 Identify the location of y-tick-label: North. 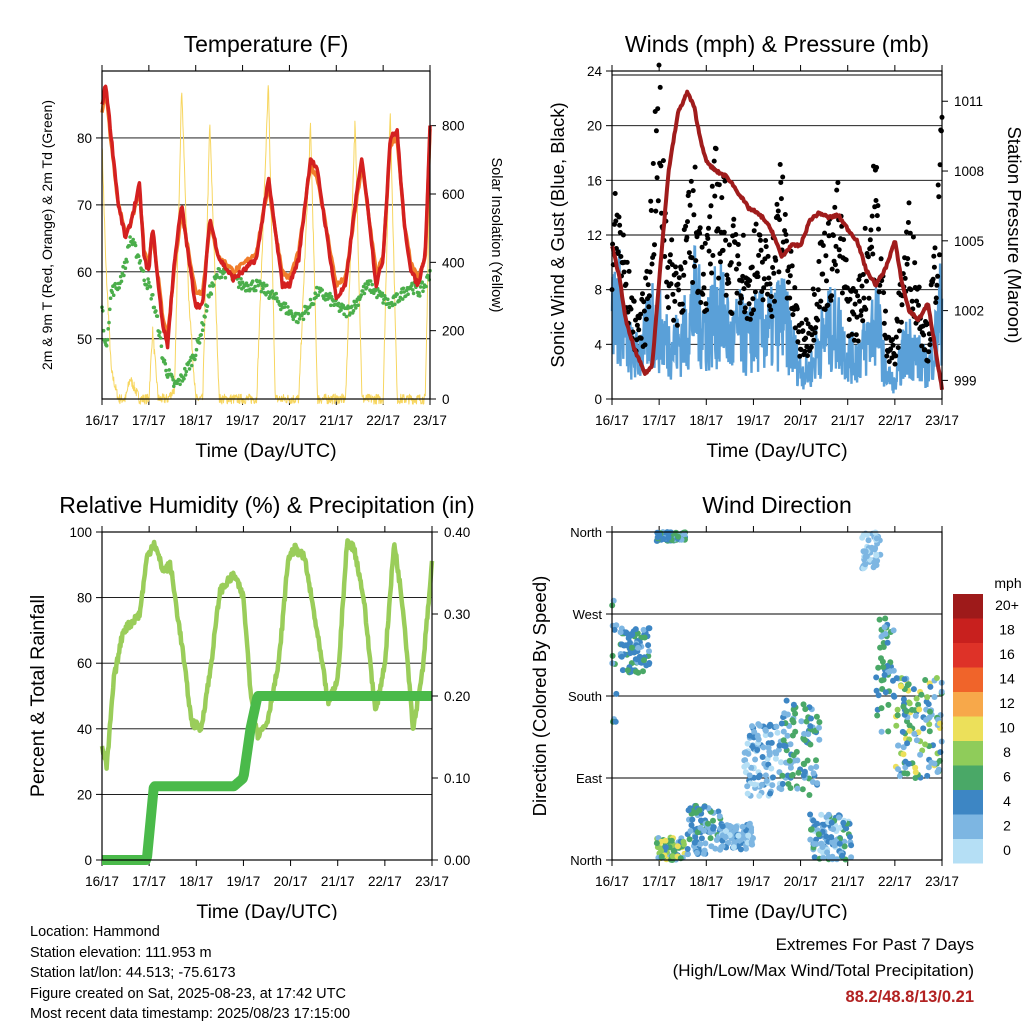
(586, 860).